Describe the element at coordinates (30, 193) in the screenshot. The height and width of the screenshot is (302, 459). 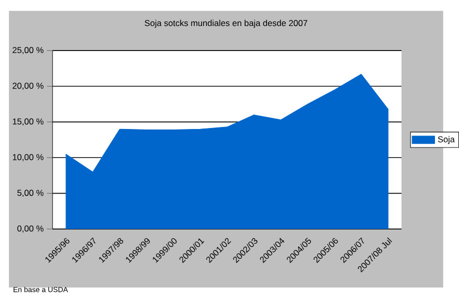
I see `y-tick-label: 5,00 %` at that location.